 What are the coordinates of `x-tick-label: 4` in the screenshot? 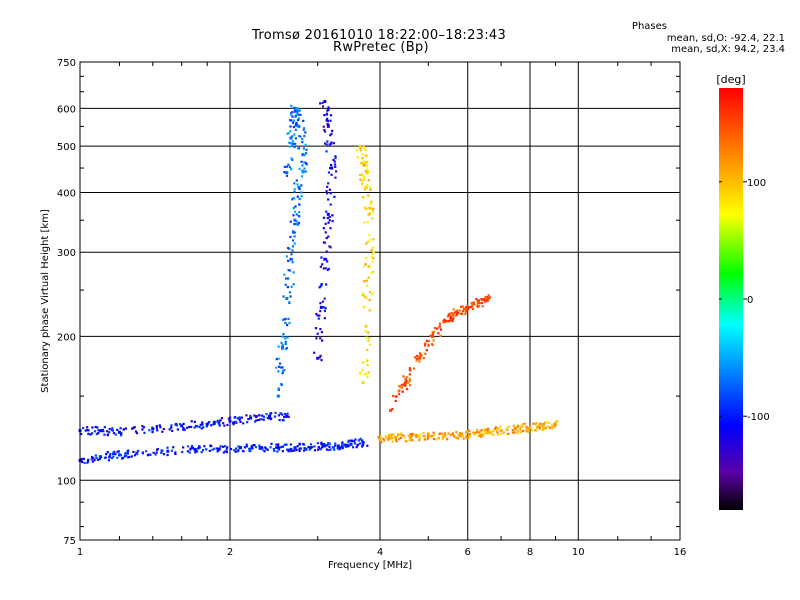 It's located at (380, 552).